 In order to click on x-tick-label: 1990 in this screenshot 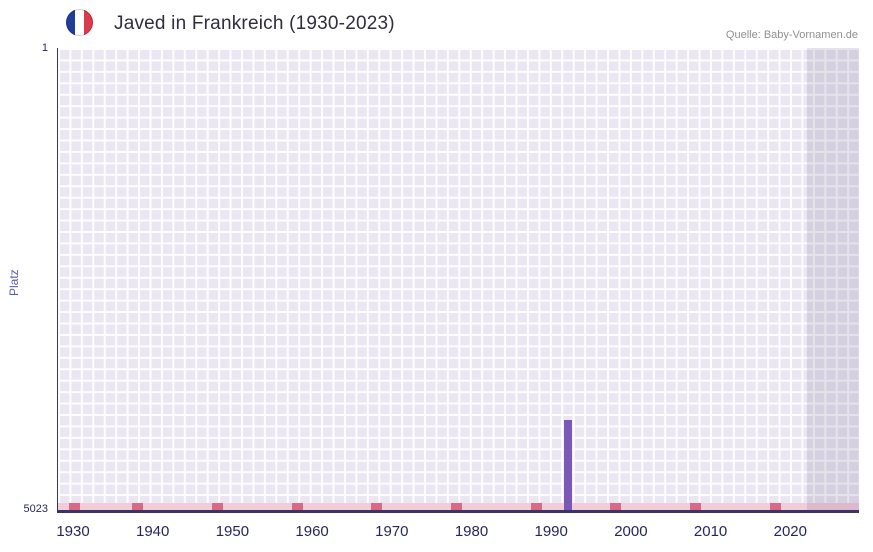, I will do `click(551, 531)`.